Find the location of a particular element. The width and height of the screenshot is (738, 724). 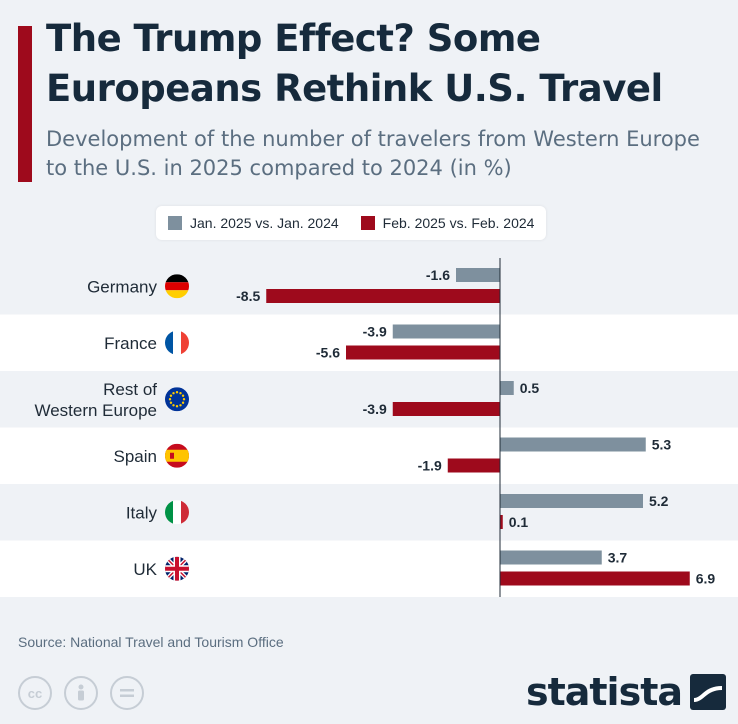

legend-label-feb: Feb. 2025 vs. Feb. 2024 is located at coordinates (458, 223).